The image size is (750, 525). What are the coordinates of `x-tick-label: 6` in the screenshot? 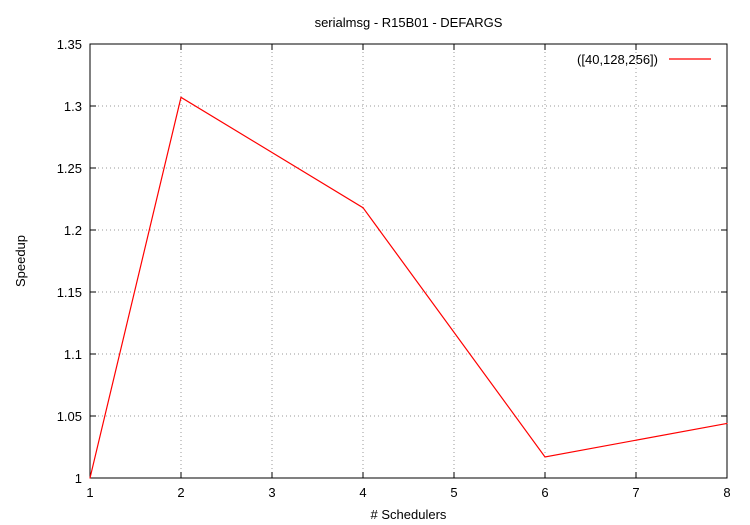 It's located at (544, 492).